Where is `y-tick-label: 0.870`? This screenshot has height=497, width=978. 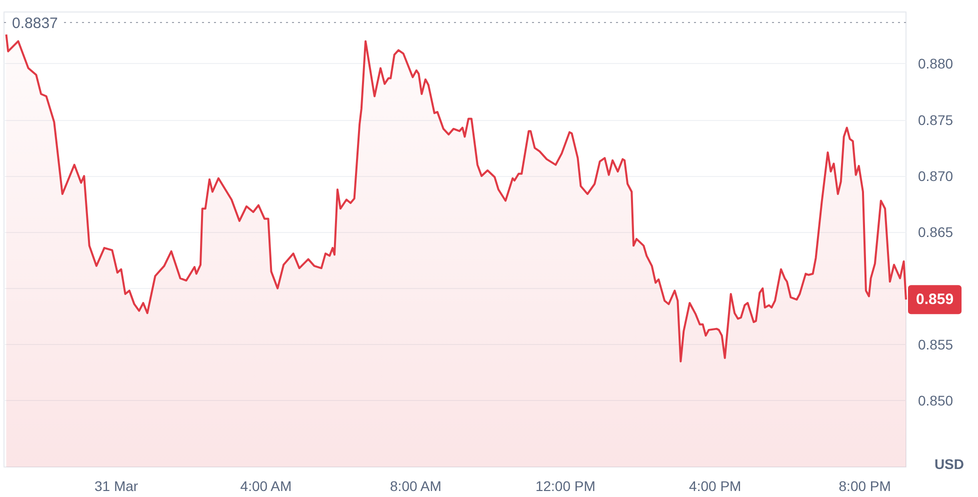 y-tick-label: 0.870 is located at coordinates (936, 176).